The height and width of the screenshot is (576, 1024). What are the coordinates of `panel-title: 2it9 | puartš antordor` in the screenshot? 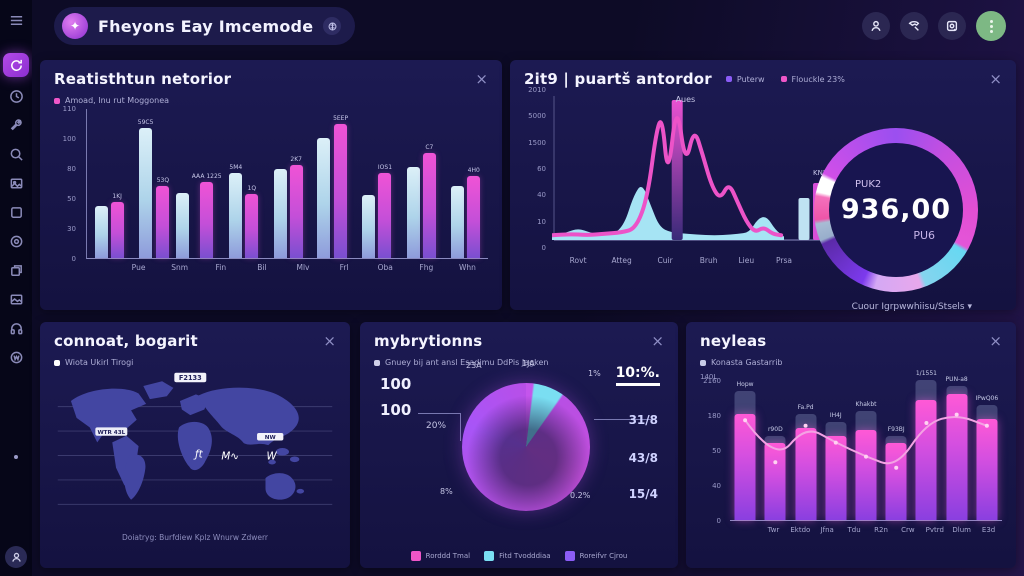 It's located at (618, 79).